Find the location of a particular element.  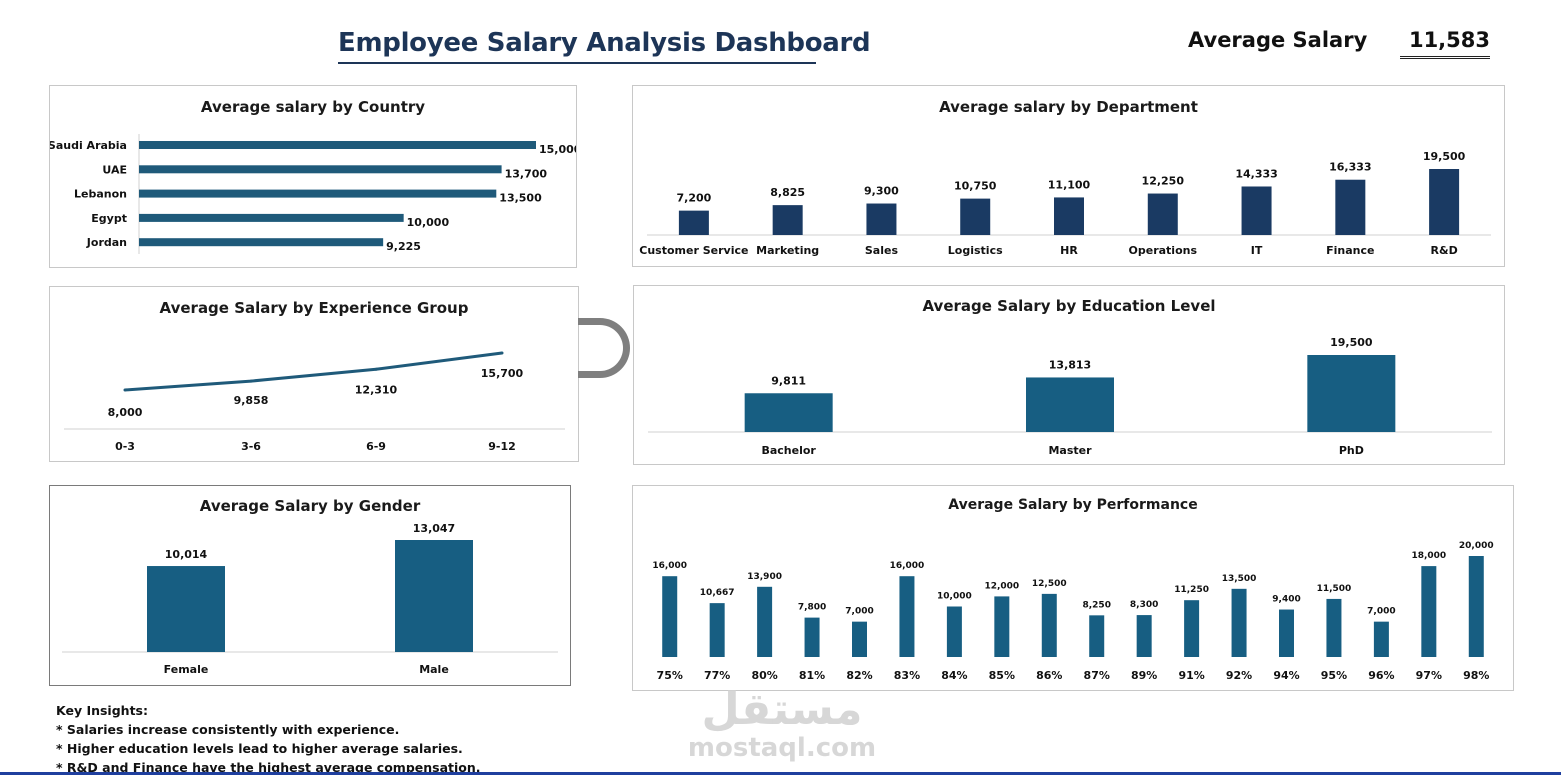

bottom-border is located at coordinates (780, 773).